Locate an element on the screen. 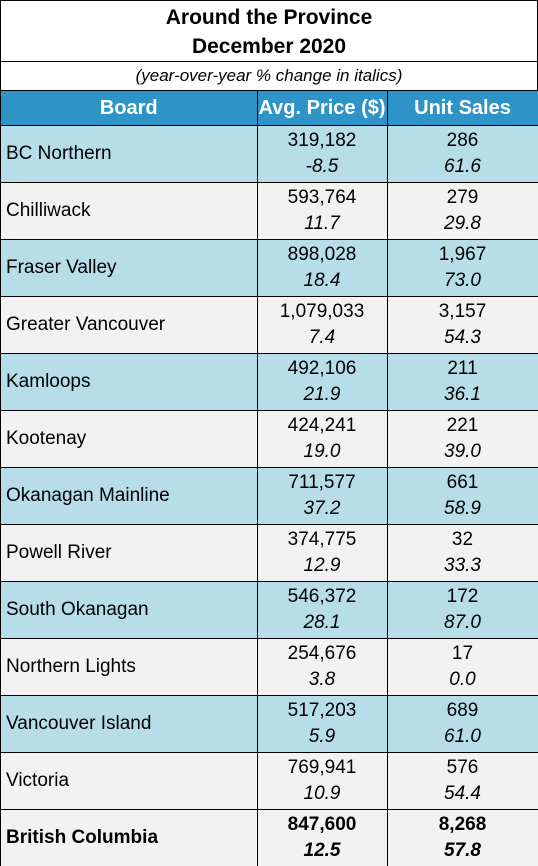 This screenshot has height=866, width=538. sales-cell: 1,967 73.0 is located at coordinates (462, 268).